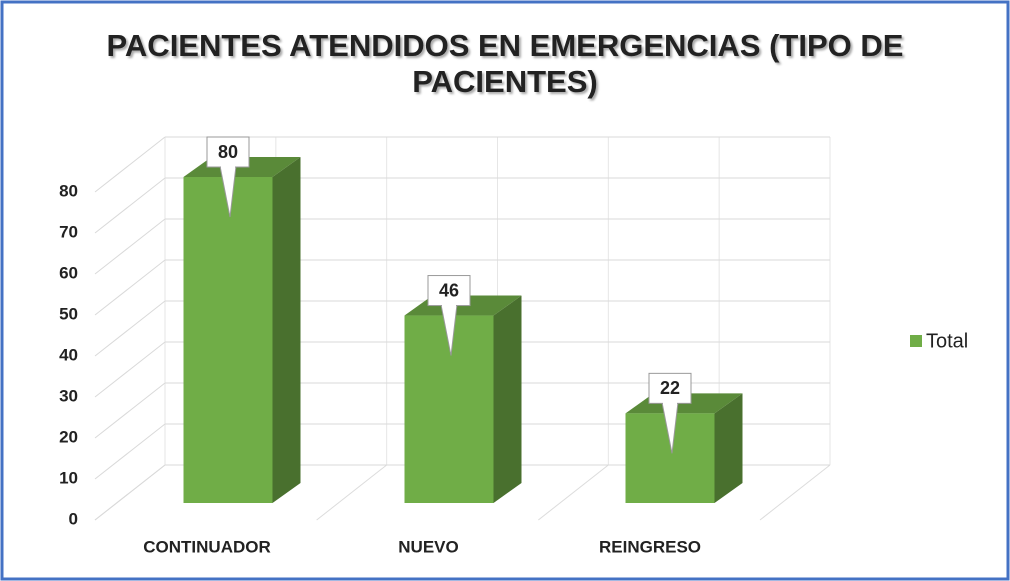  I want to click on x-tick-label: NUEVO, so click(428, 546).